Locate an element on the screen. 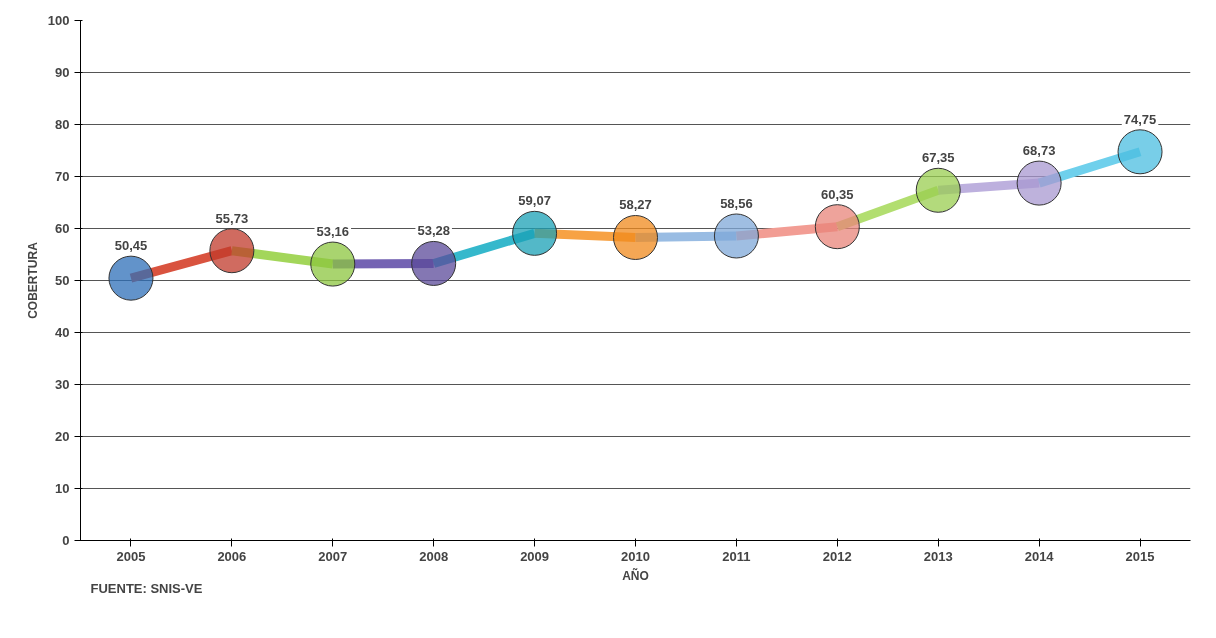 Image resolution: width=1216 pixels, height=638 pixels. y-tick-label: 90 is located at coordinates (62, 72).